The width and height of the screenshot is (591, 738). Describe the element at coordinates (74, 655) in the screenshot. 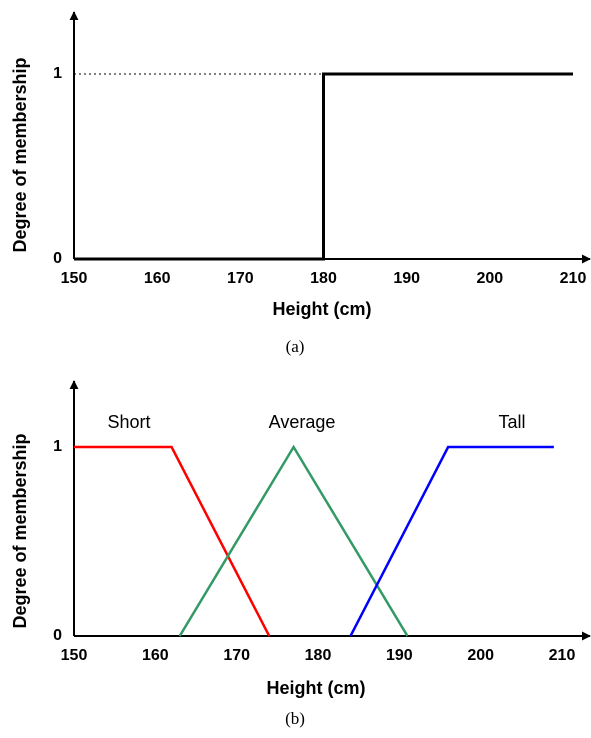

I see `chart-b-x-tick-label: 150` at that location.